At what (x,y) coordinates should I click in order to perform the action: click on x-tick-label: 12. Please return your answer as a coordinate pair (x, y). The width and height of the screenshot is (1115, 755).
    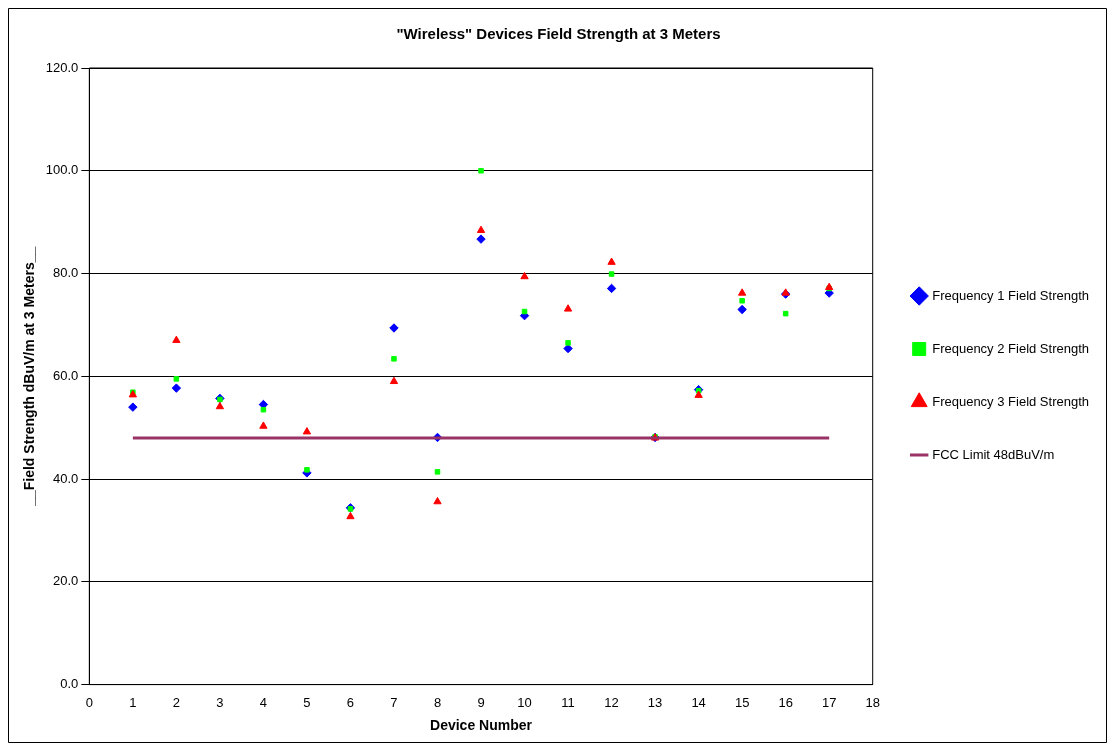
    Looking at the image, I should click on (611, 702).